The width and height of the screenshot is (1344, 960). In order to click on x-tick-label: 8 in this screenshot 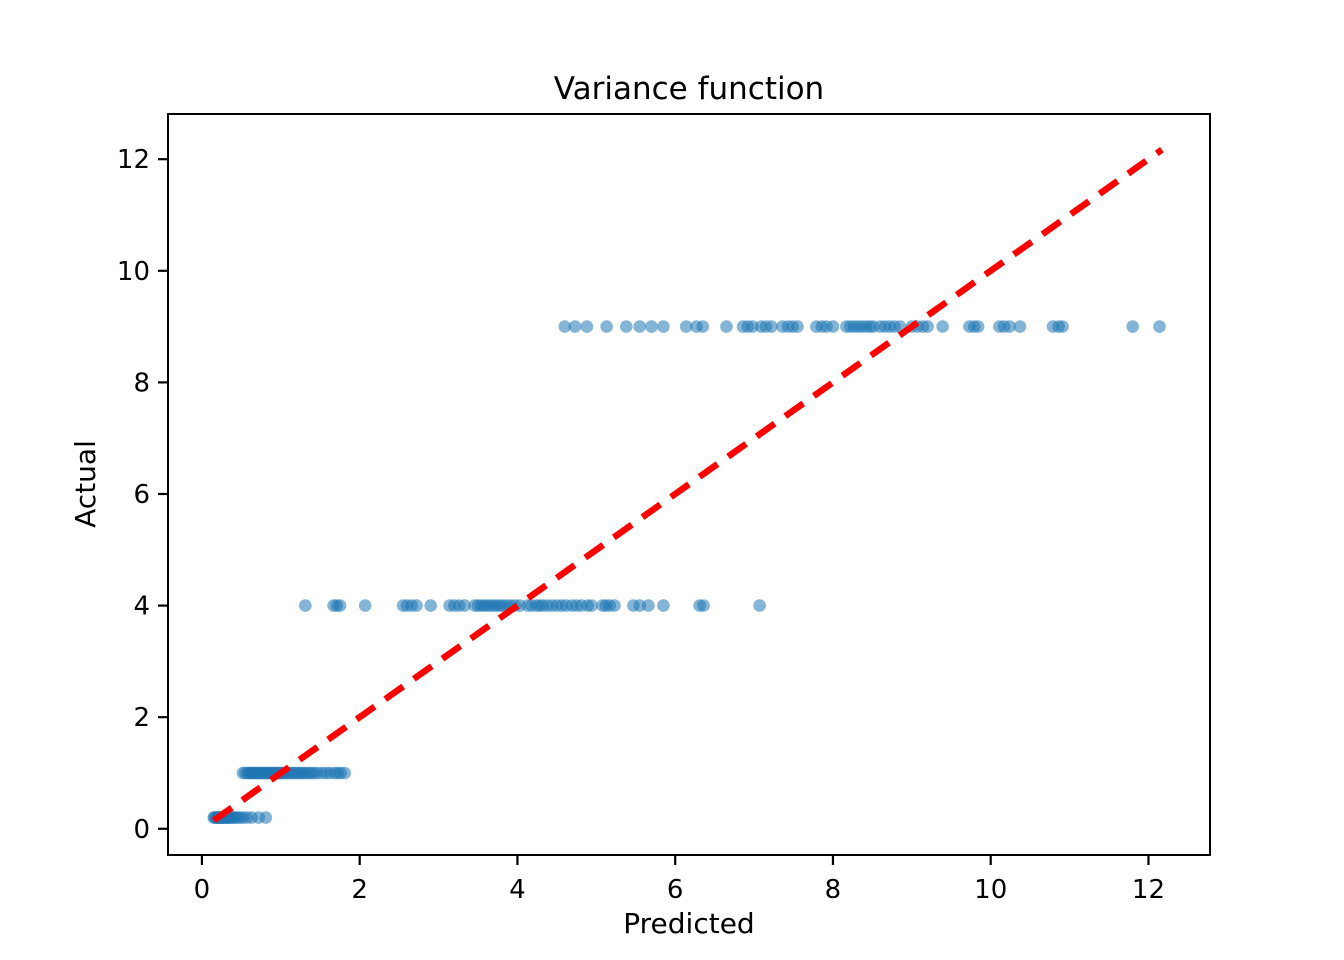, I will do `click(833, 890)`.